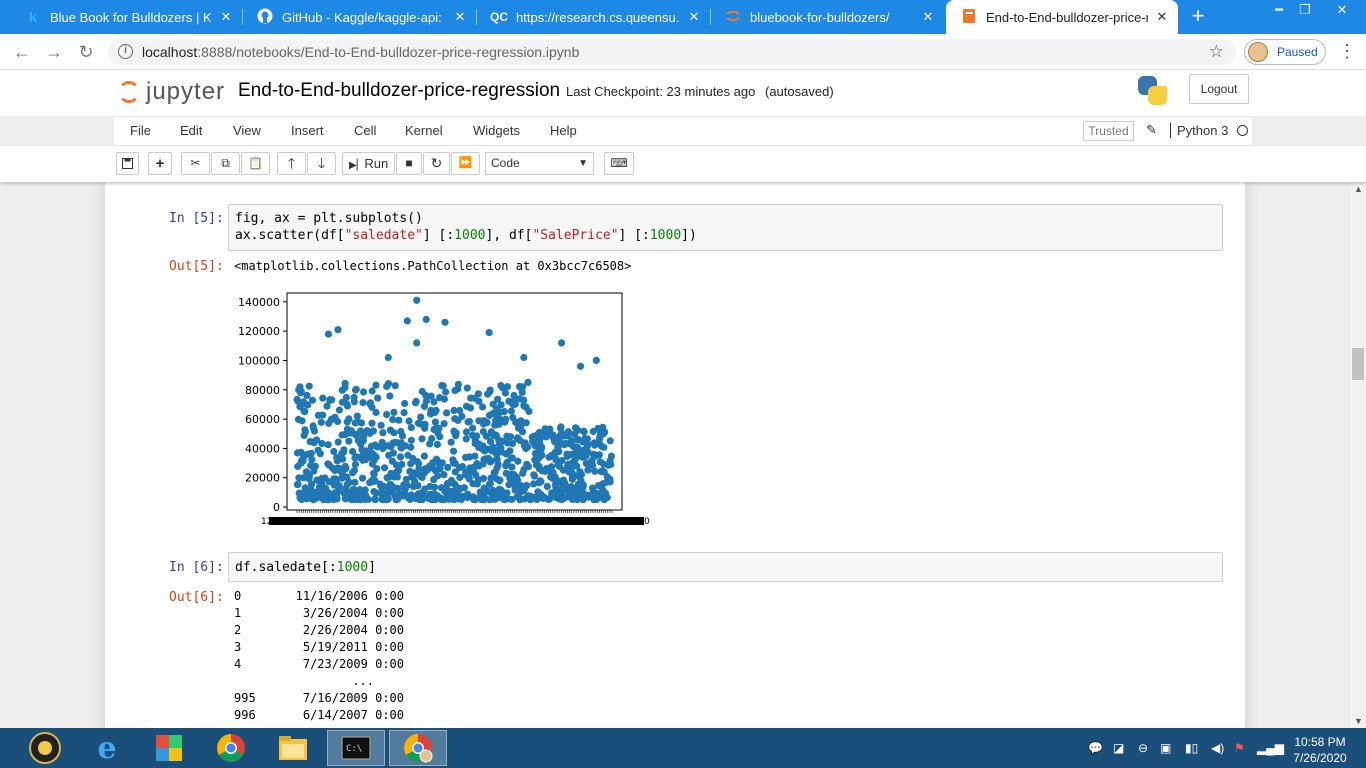  Describe the element at coordinates (1151, 129) in the screenshot. I see `pencil-icon: ✎` at that location.